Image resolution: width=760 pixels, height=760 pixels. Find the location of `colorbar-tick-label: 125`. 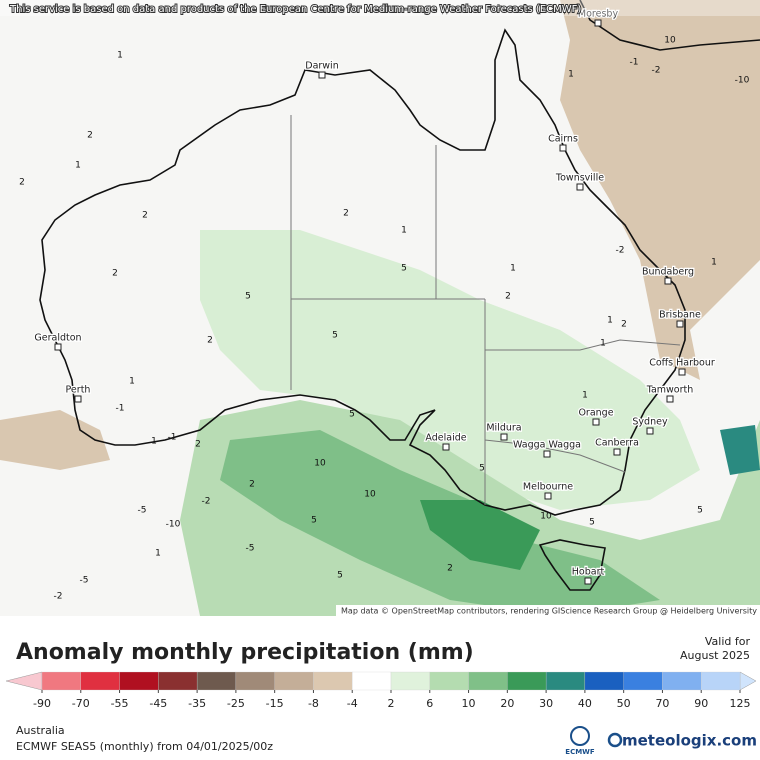

colorbar-tick-label: 125 is located at coordinates (740, 703).